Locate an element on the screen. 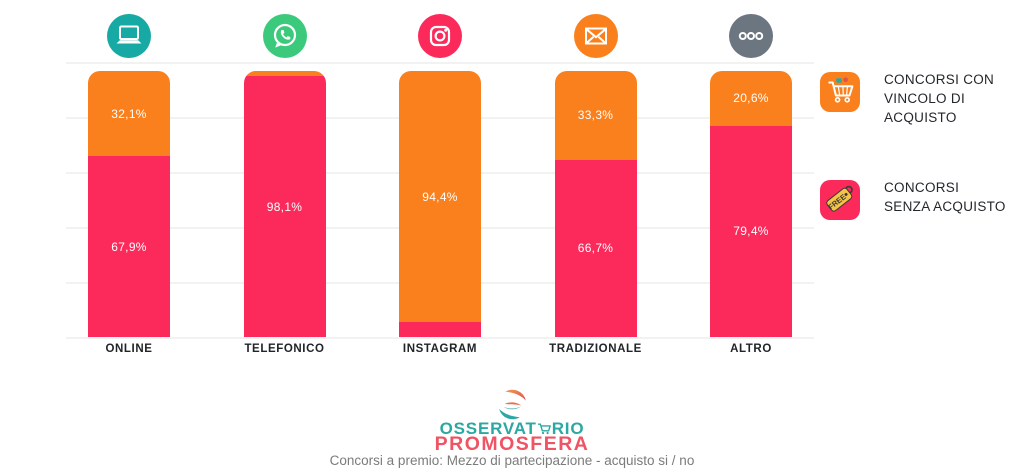  segment-value-label: 67,9% is located at coordinates (129, 246).